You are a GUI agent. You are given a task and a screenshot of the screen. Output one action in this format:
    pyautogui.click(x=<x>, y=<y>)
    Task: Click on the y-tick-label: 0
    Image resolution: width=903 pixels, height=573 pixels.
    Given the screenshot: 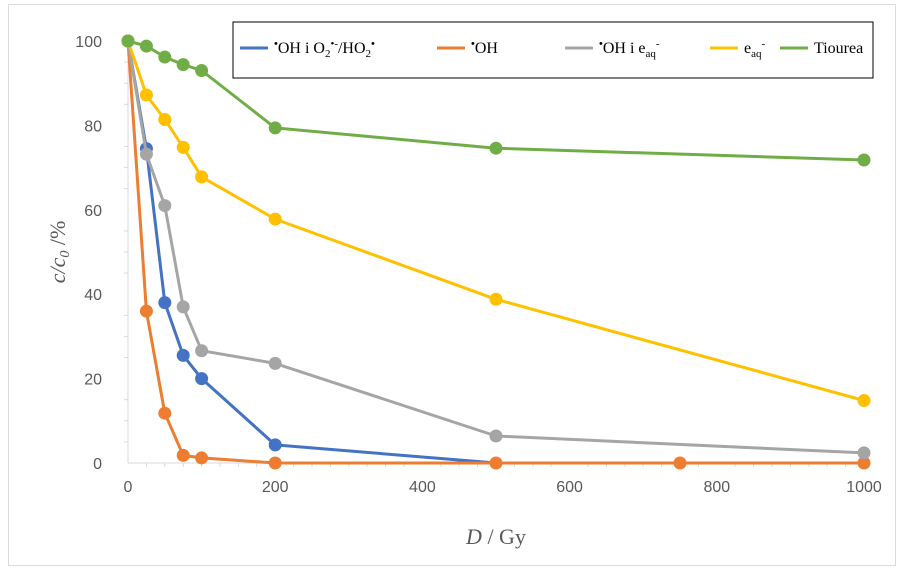 What is the action you would take?
    pyautogui.click(x=97, y=464)
    